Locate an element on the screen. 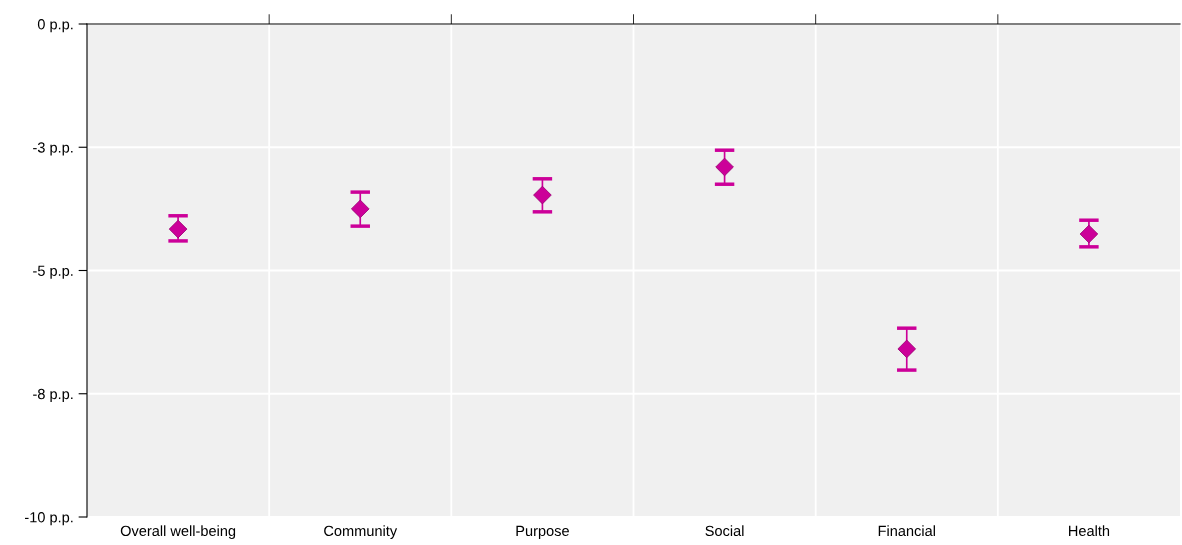  y-tick-label: -3 p.p. is located at coordinates (53, 149).